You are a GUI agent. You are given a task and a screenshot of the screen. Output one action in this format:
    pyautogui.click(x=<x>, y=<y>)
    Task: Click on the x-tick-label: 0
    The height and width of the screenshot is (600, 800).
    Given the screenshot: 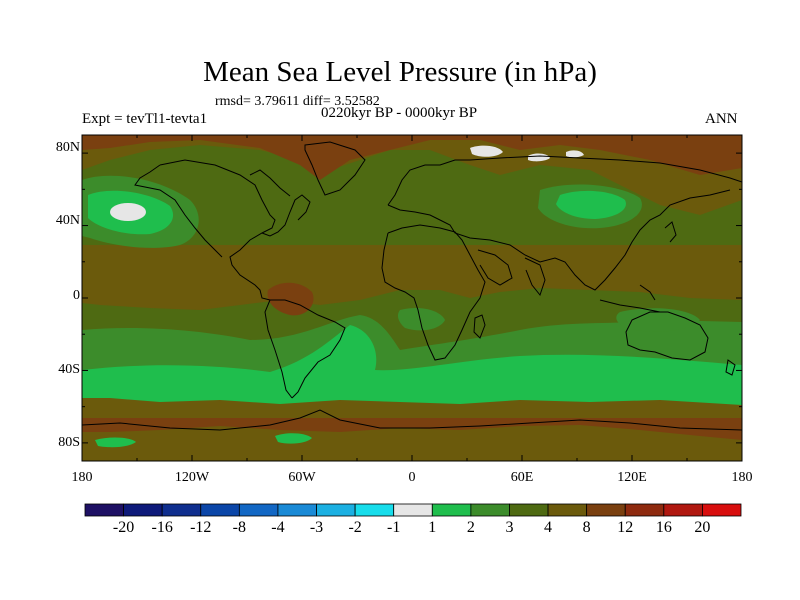 What is the action you would take?
    pyautogui.click(x=412, y=477)
    